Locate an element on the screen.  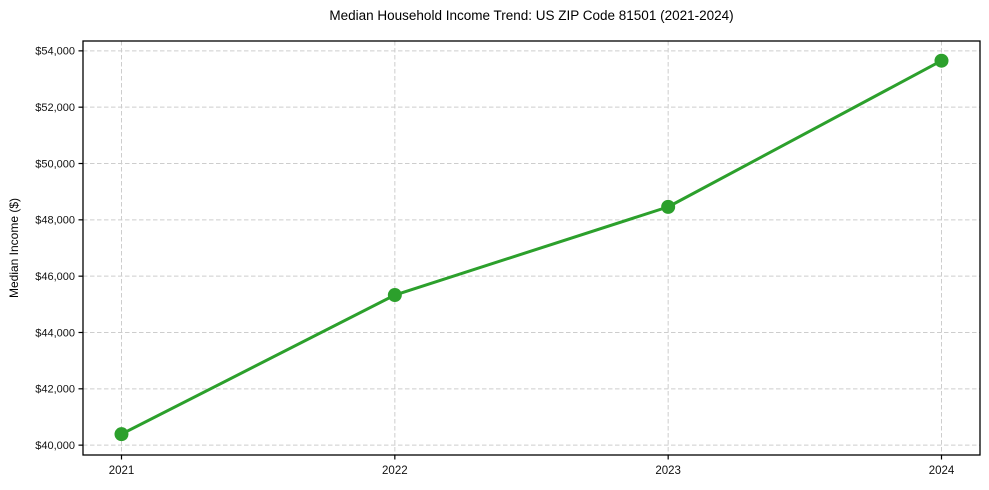
y-tick-label: $42,000 is located at coordinates (55, 390).